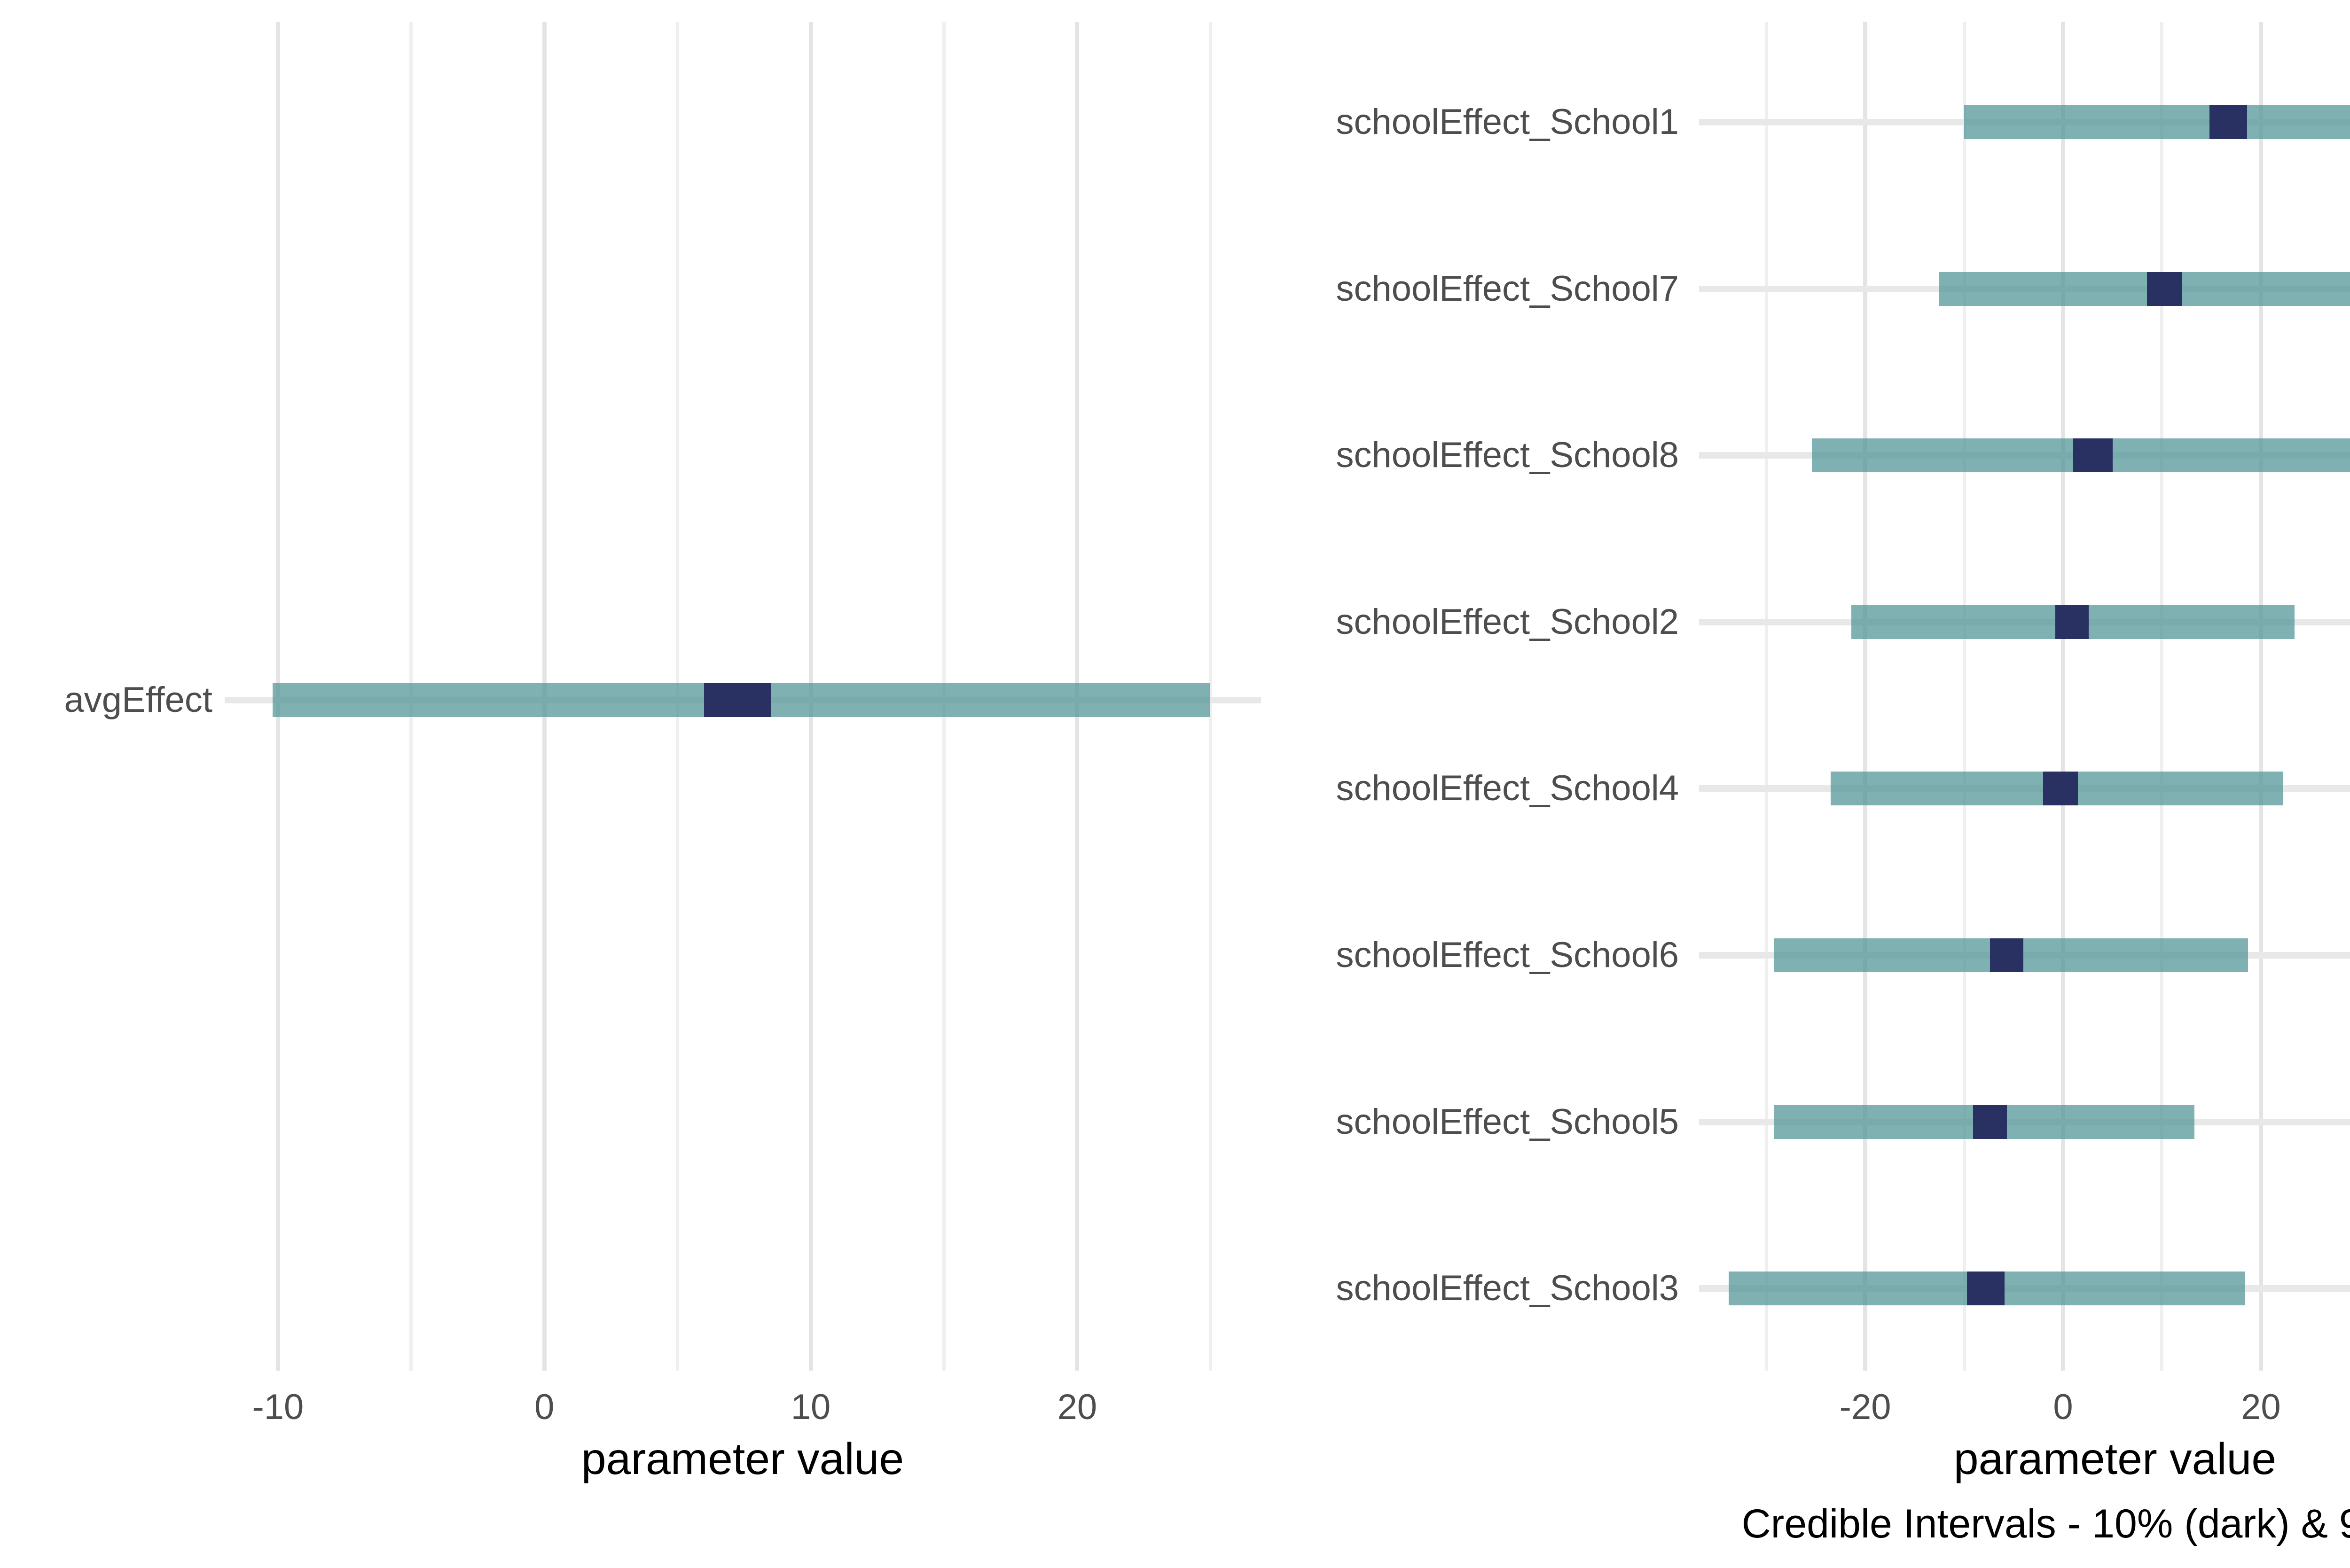 The width and height of the screenshot is (2350, 1568). Describe the element at coordinates (1865, 1407) in the screenshot. I see `x-tick-label: -20` at that location.